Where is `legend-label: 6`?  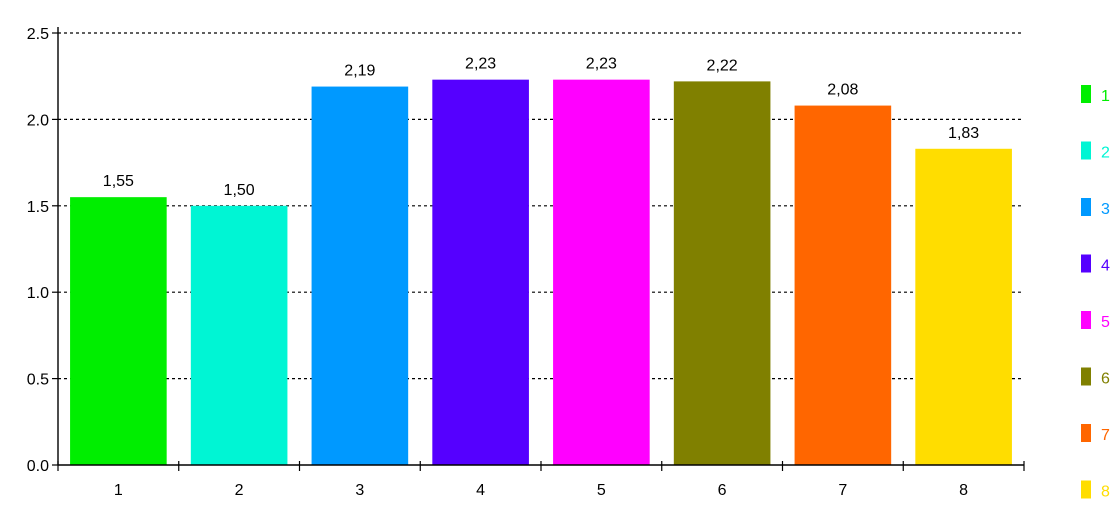
legend-label: 6 is located at coordinates (1105, 379).